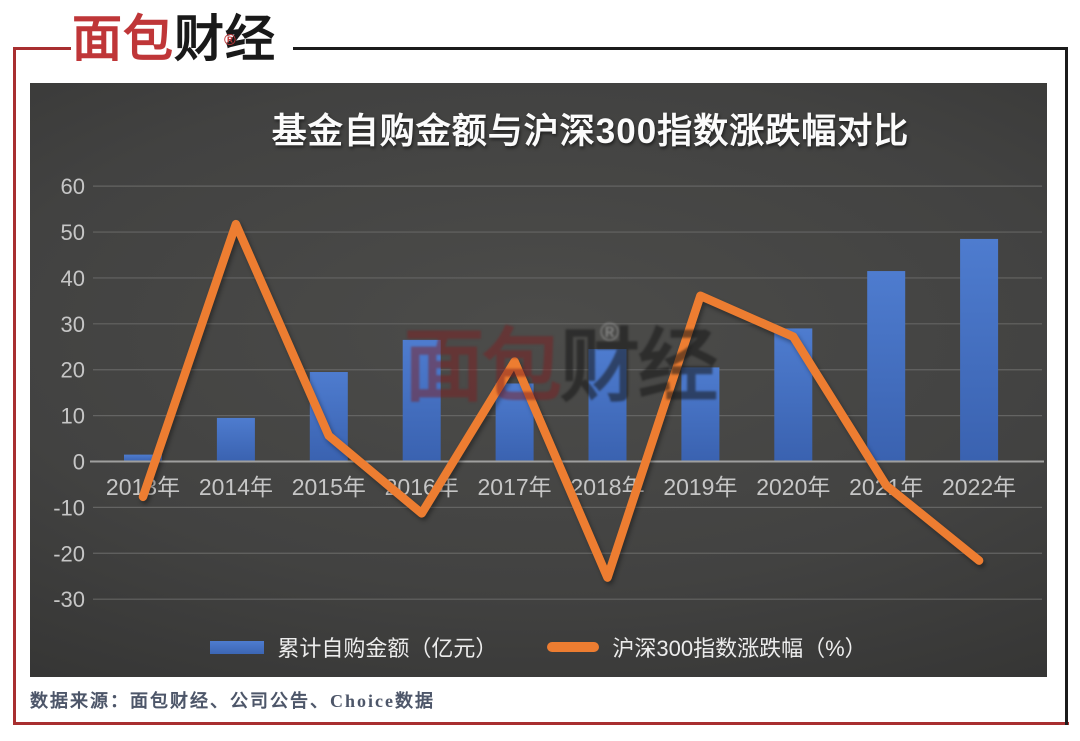 This screenshot has height=741, width=1080. Describe the element at coordinates (69, 599) in the screenshot. I see `svg-text: -30` at that location.